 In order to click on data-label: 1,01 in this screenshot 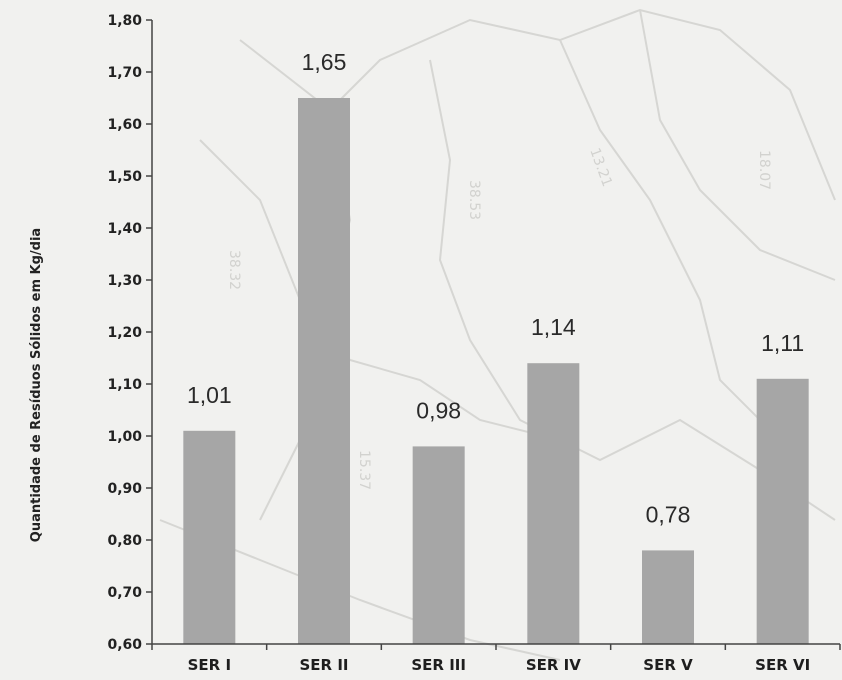, I will do `click(209, 395)`.